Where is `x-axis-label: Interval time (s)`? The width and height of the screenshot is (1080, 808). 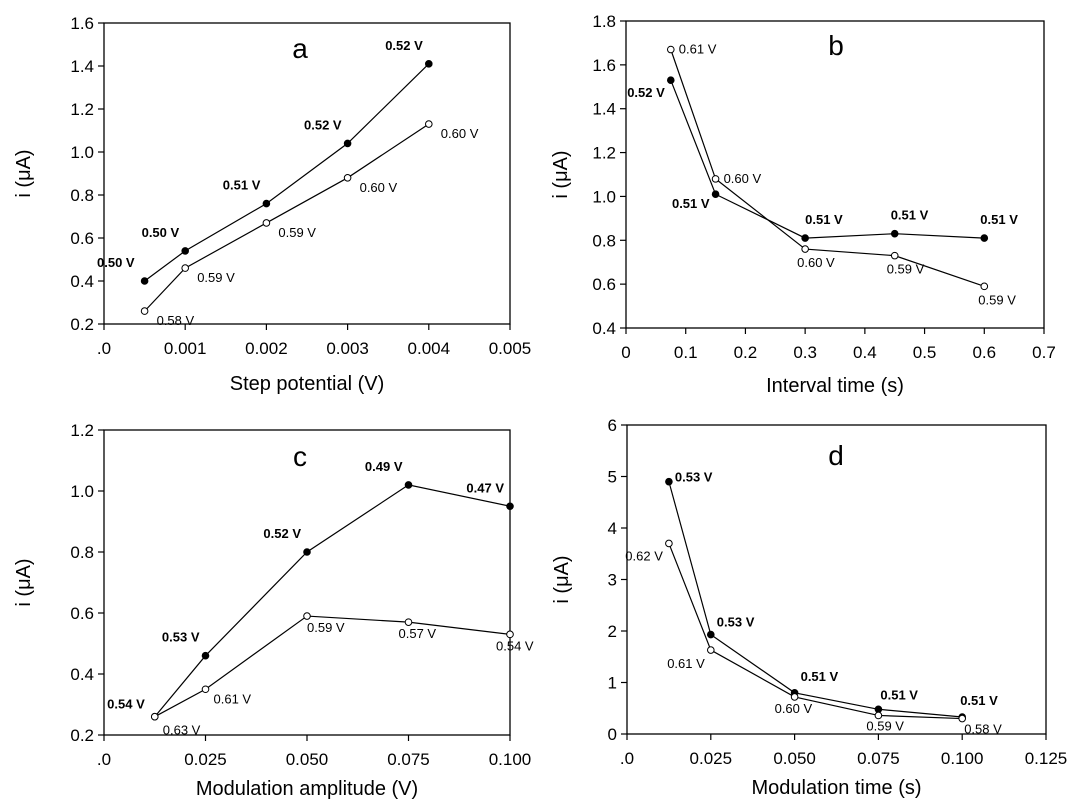 x-axis-label: Interval time (s) is located at coordinates (835, 386).